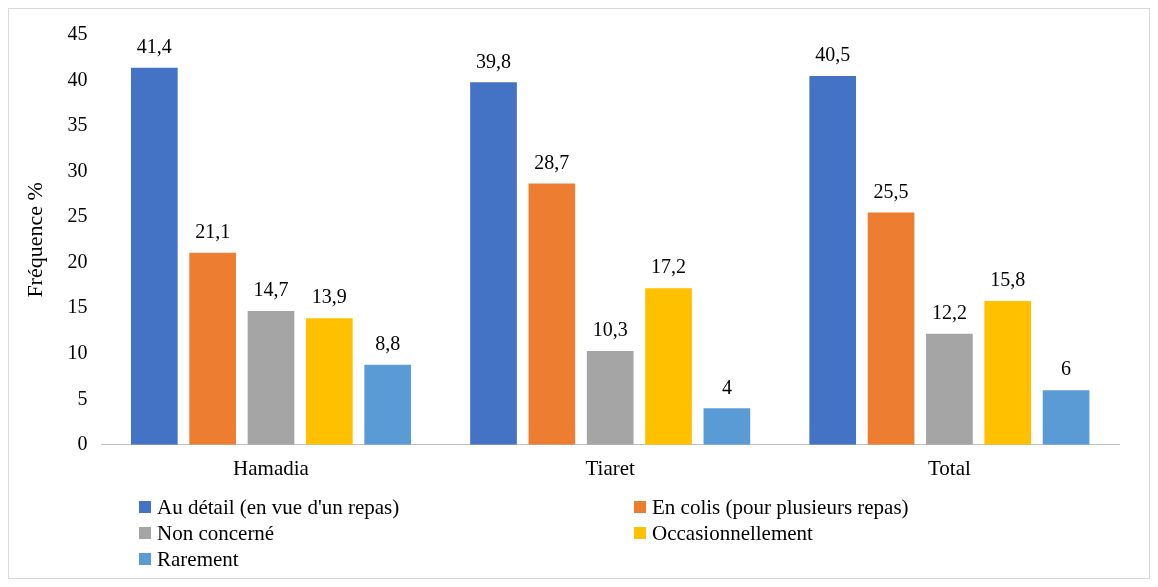 Image resolution: width=1158 pixels, height=587 pixels. I want to click on data-label: 8,8, so click(388, 342).